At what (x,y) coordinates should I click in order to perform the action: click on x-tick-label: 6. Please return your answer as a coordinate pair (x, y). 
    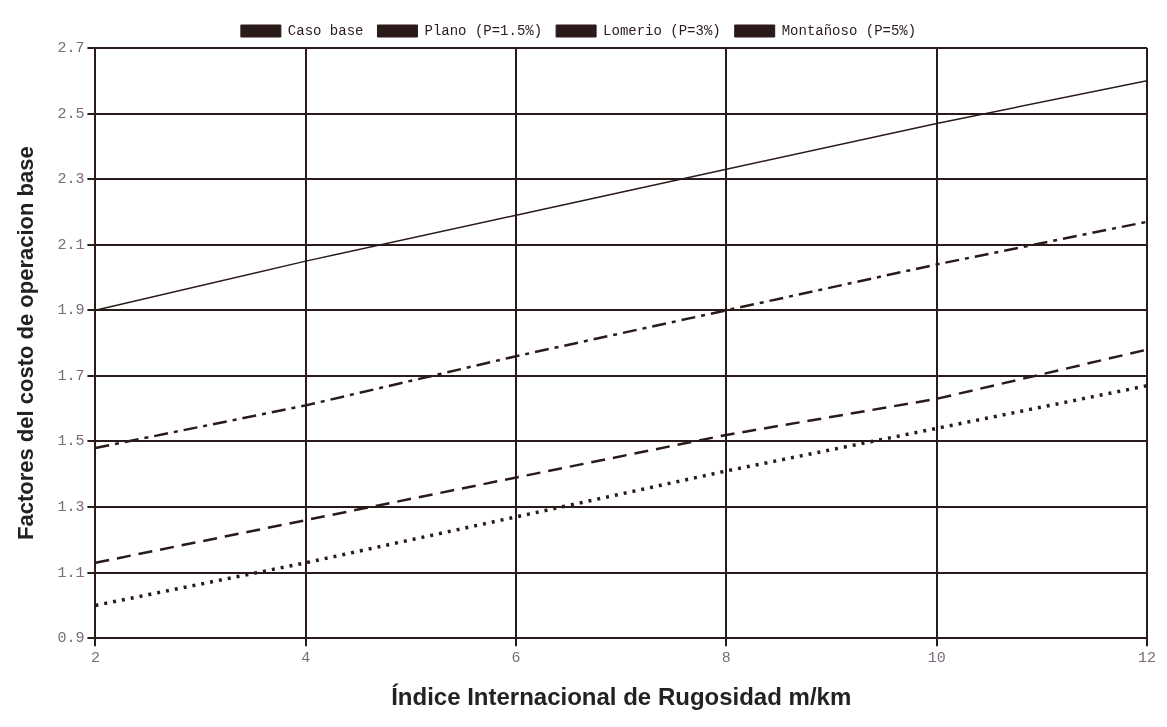
    Looking at the image, I should click on (516, 659).